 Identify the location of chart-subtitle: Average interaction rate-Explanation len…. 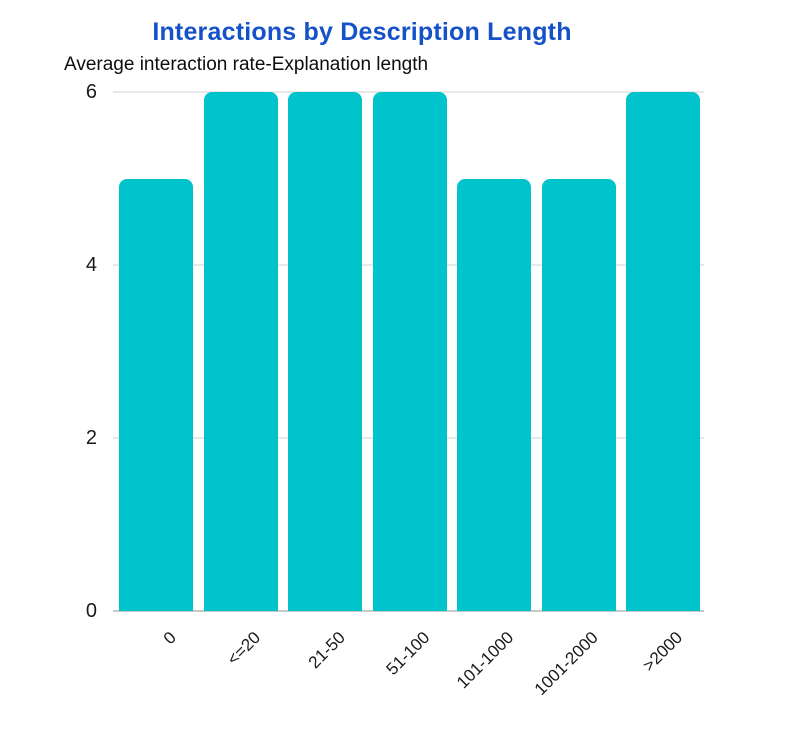
(246, 64).